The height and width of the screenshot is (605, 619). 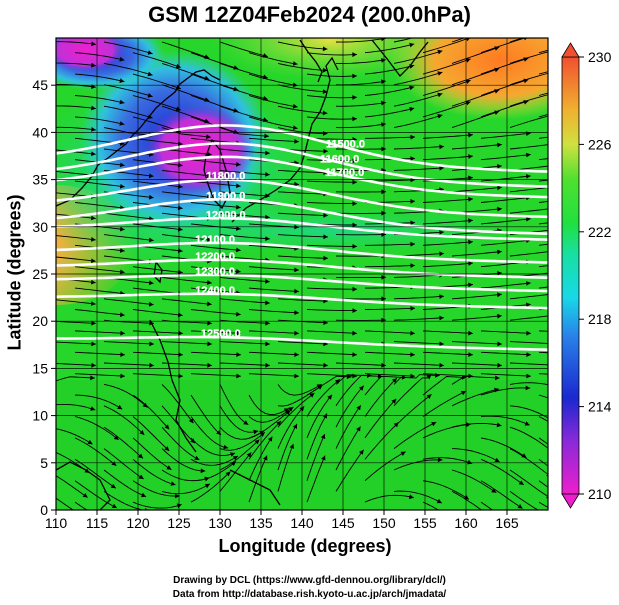 What do you see at coordinates (466, 523) in the screenshot?
I see `x-tick-label: 160` at bounding box center [466, 523].